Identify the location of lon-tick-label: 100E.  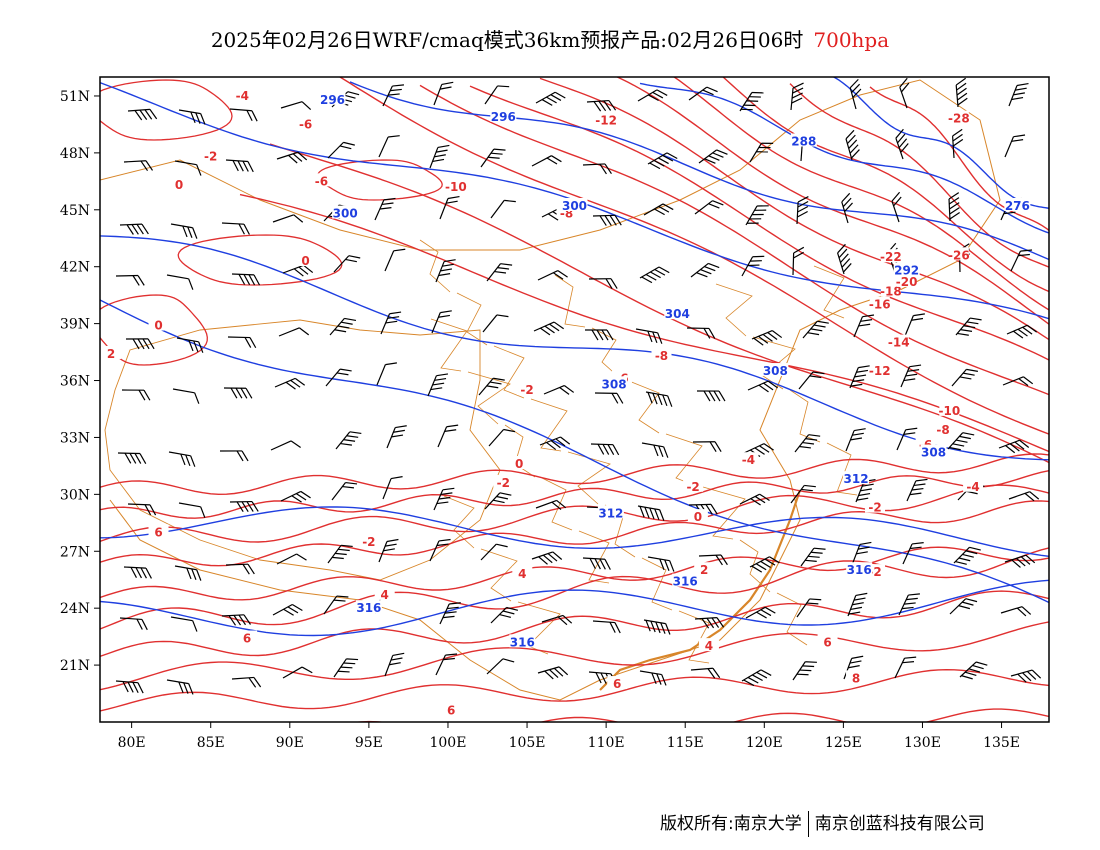
(447, 743).